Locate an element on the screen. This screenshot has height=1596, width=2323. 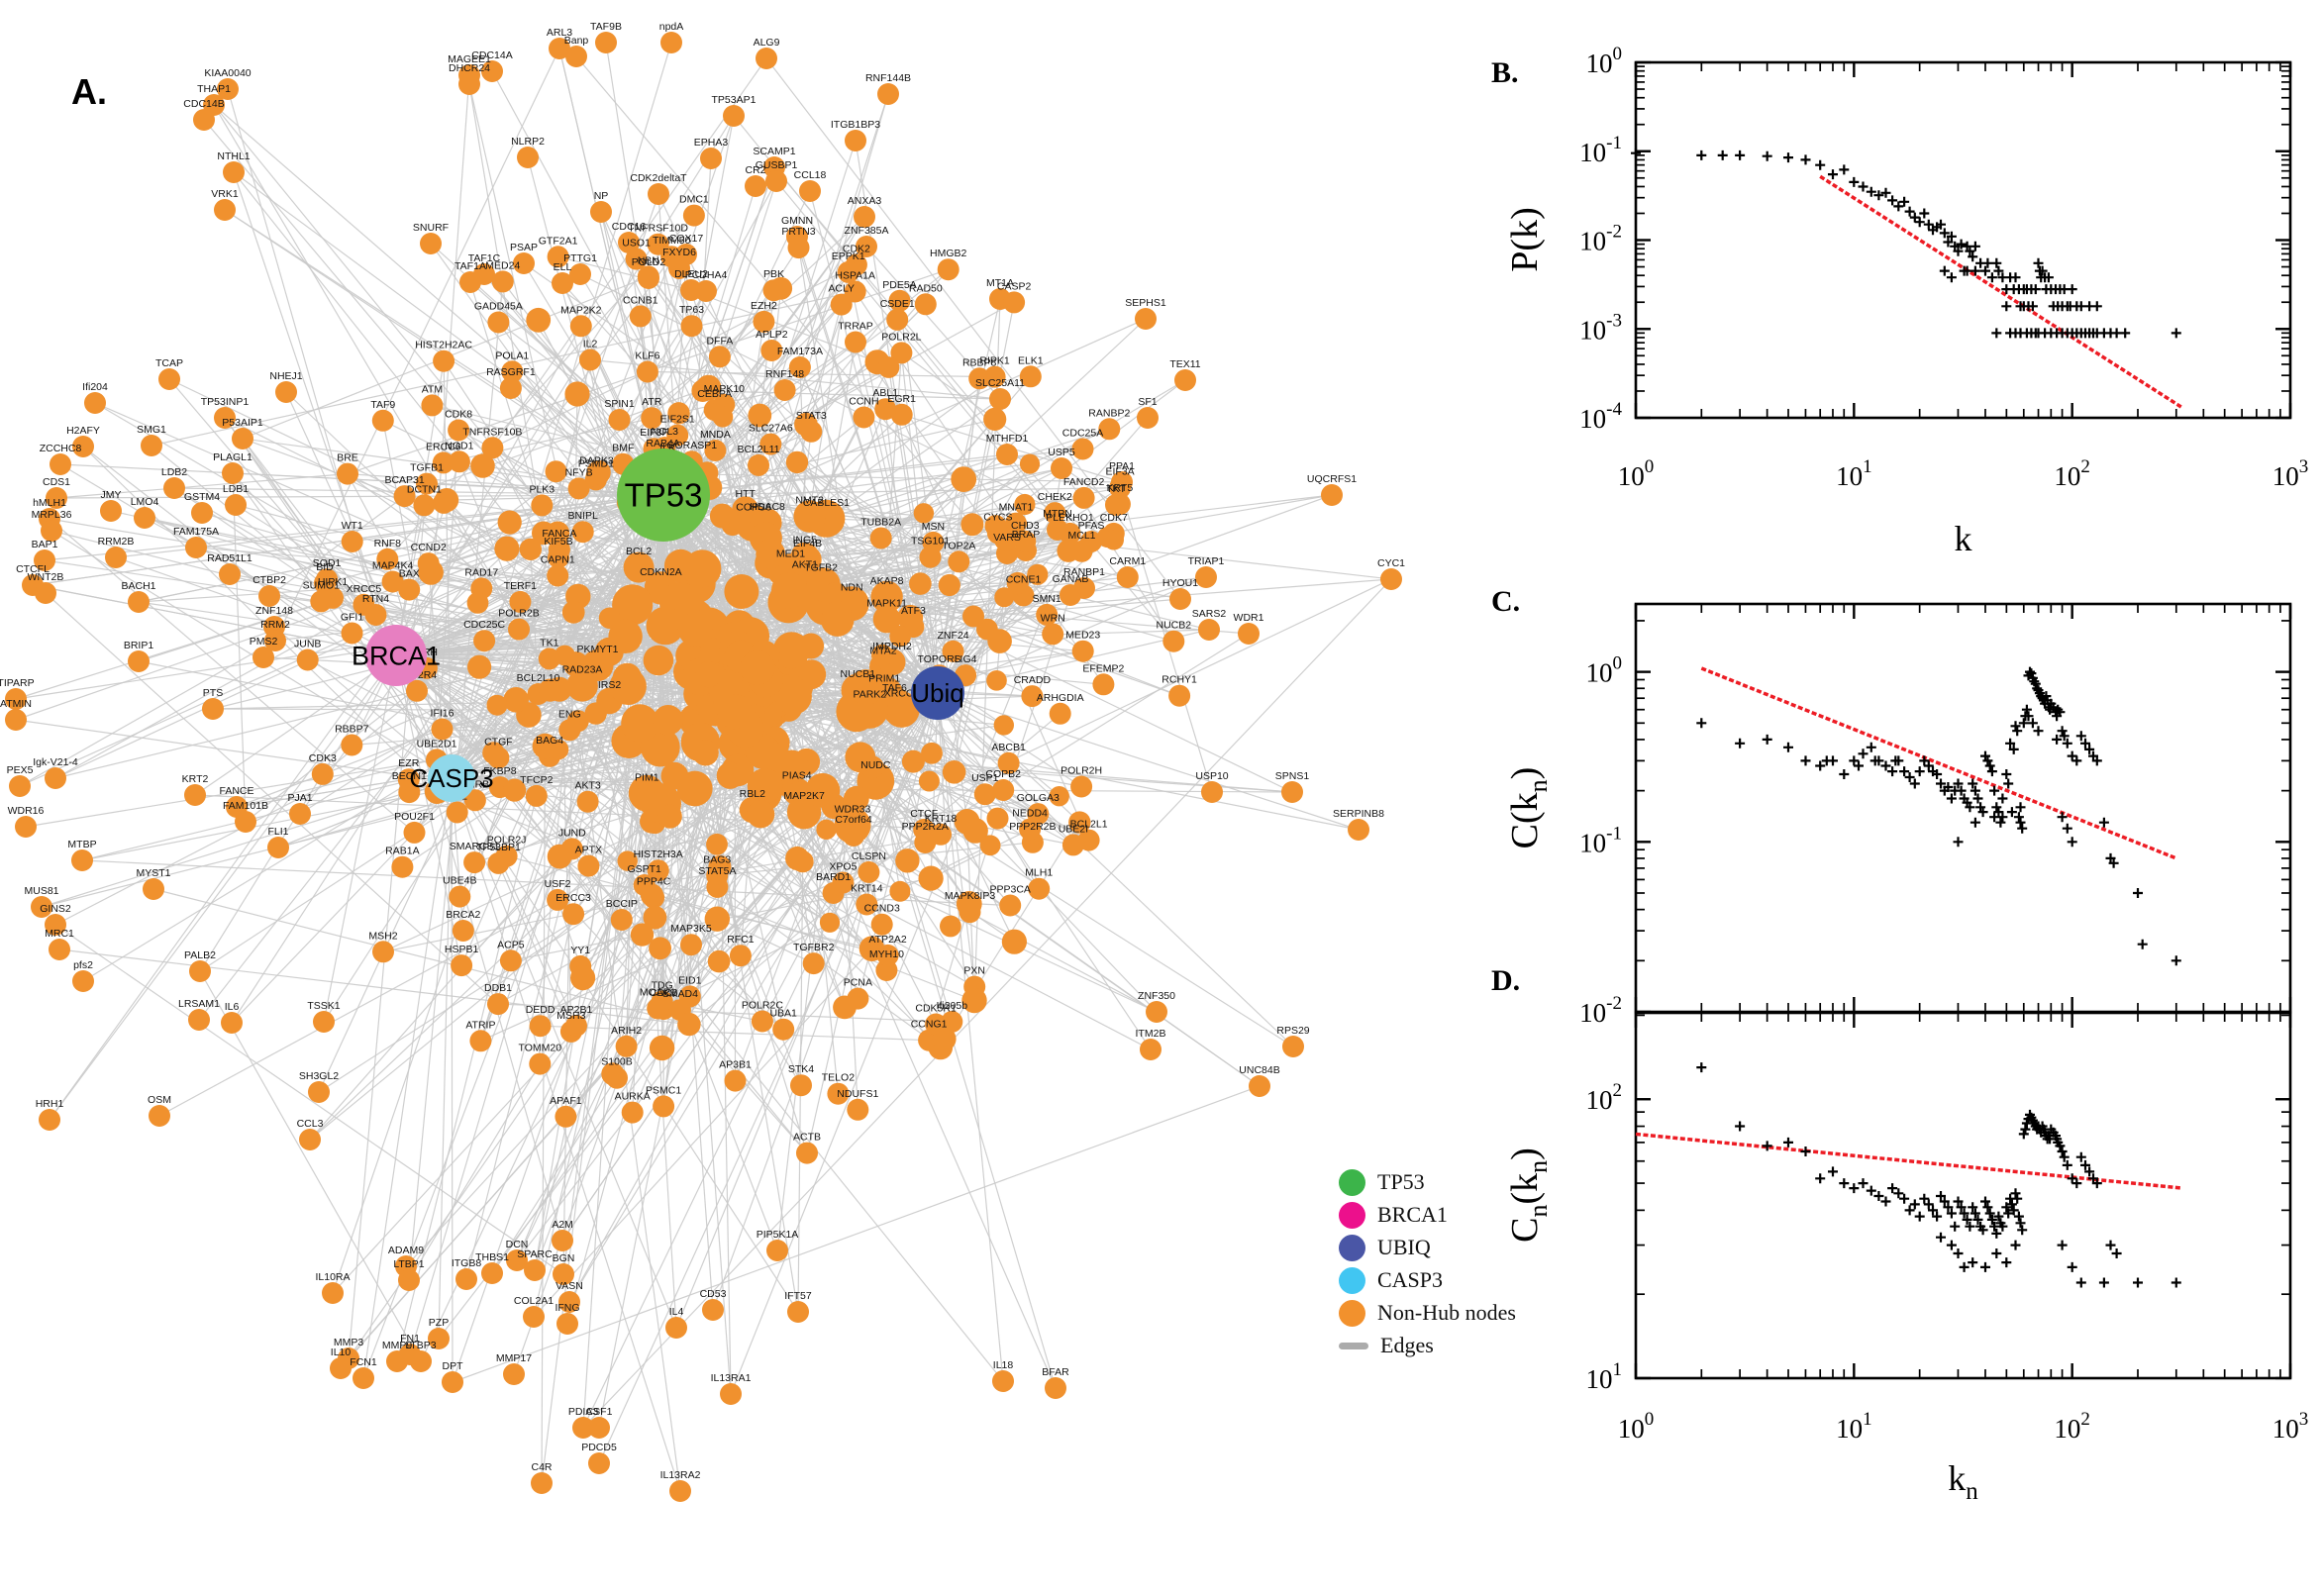
network-node-label: HSPA1A is located at coordinates (855, 276).